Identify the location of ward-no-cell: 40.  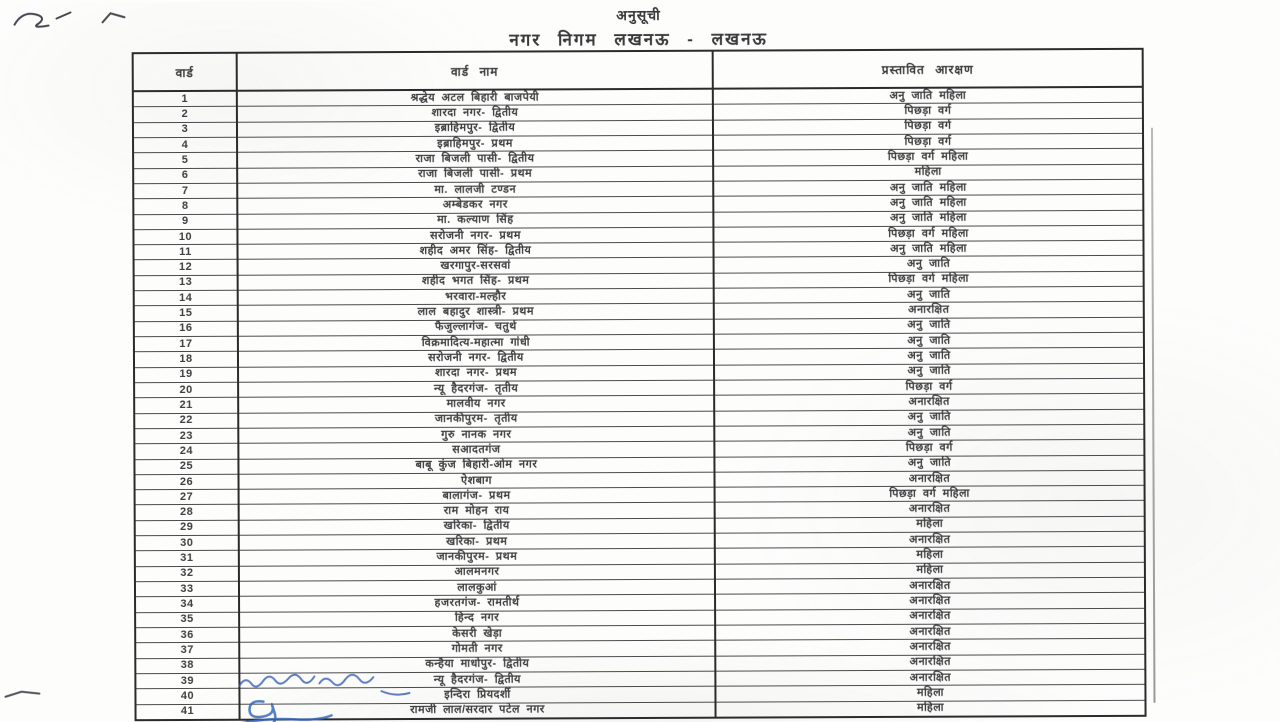
(187, 696).